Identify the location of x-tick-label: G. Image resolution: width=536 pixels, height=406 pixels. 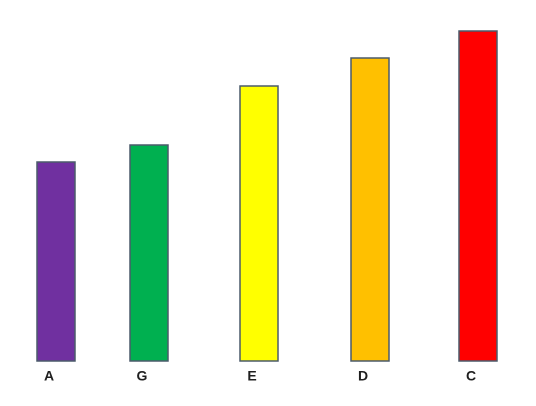
(142, 376).